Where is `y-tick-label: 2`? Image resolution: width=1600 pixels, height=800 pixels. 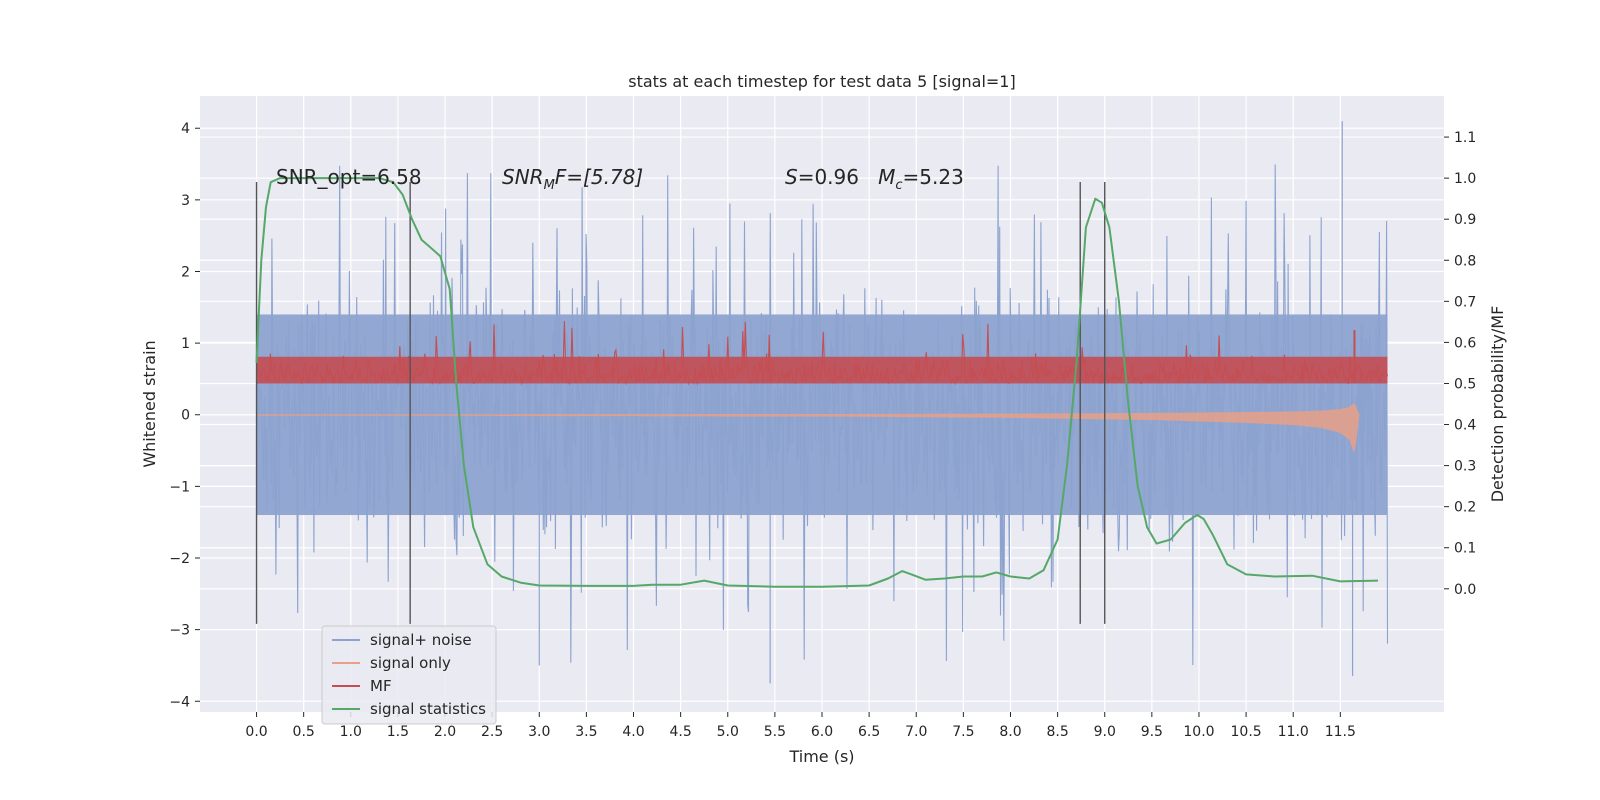
y-tick-label: 2 is located at coordinates (185, 272).